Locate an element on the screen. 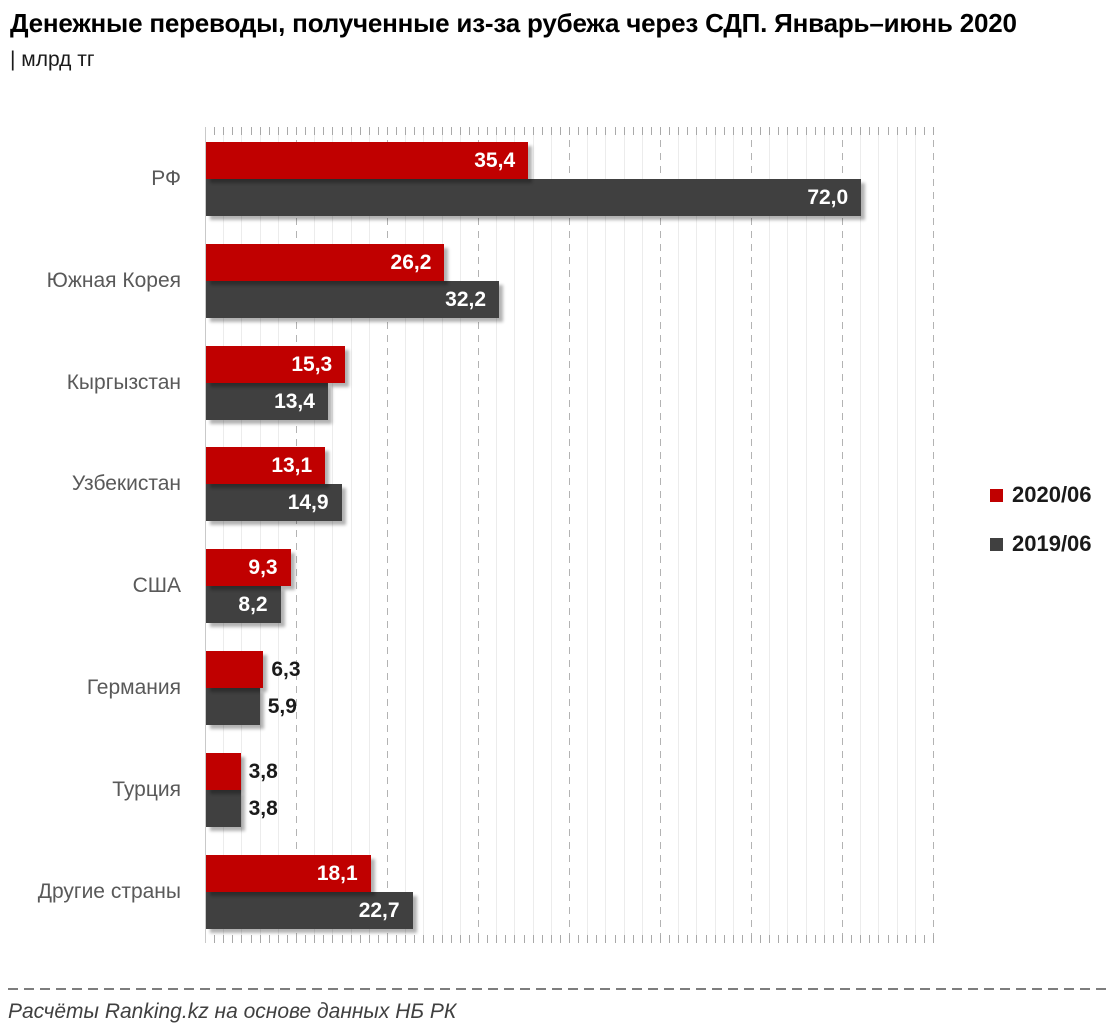 The image size is (1120, 1036). category-label: США is located at coordinates (156, 586).